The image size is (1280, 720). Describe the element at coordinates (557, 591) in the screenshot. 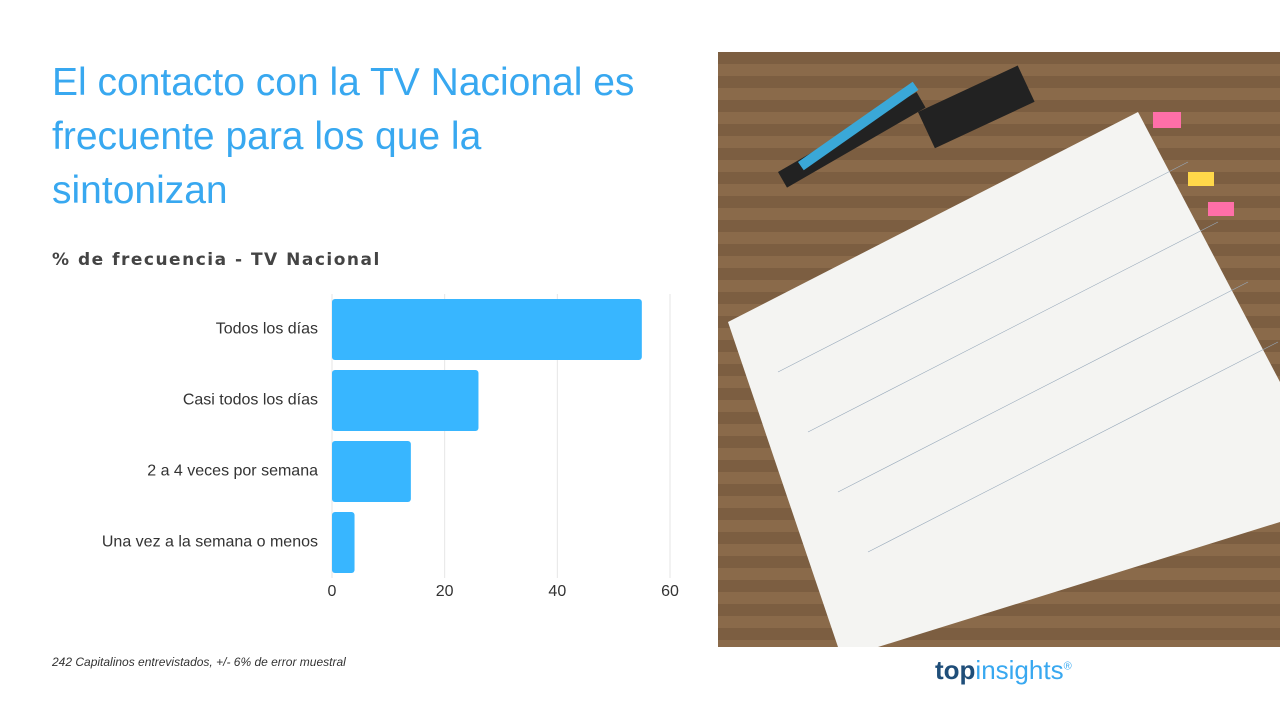

I see `x-tick-label: 40` at that location.